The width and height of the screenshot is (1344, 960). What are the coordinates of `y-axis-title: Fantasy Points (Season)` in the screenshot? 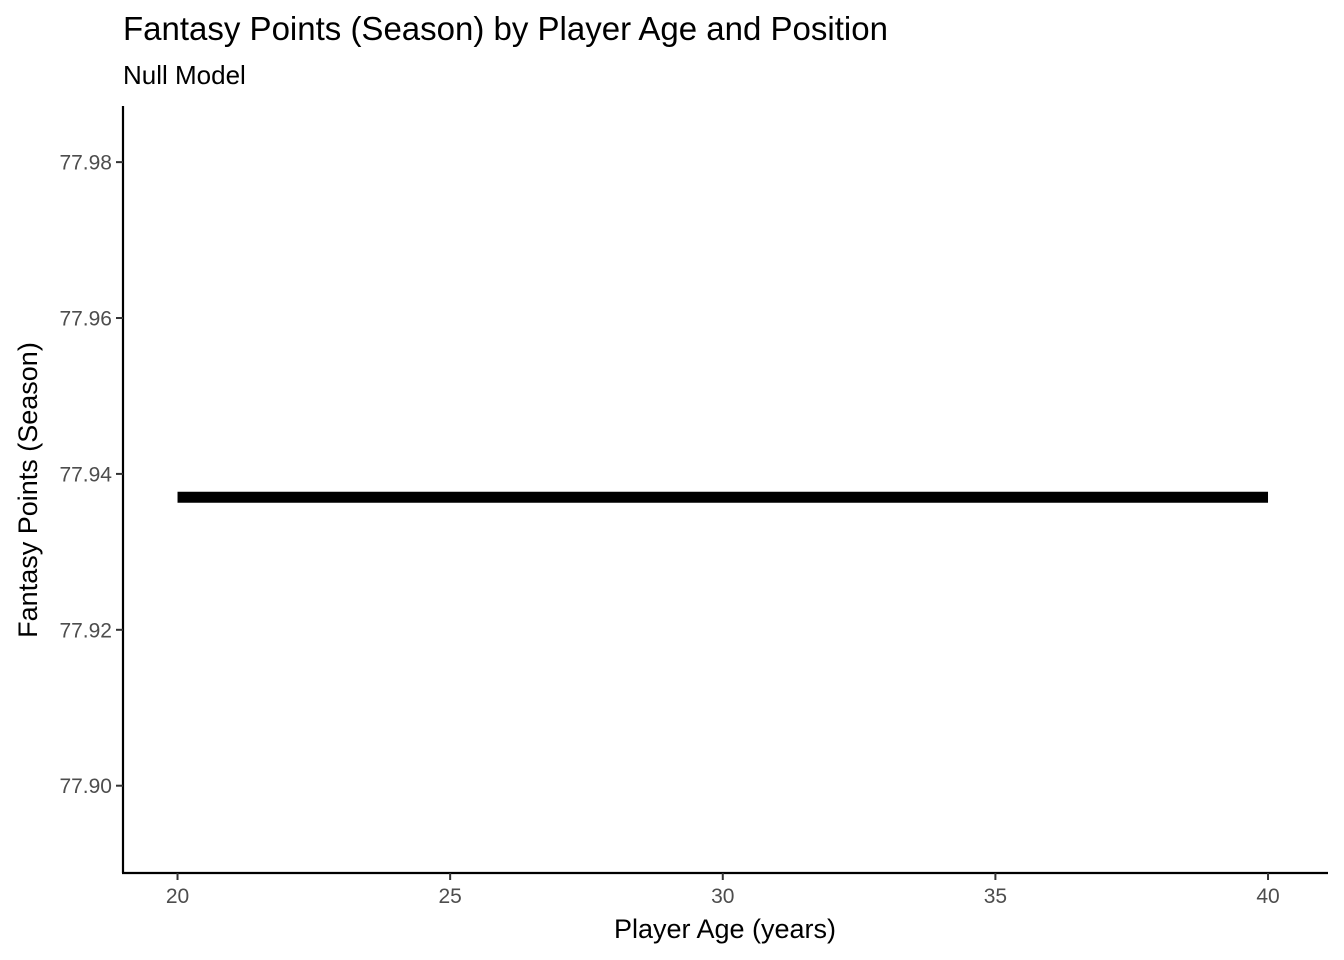 It's located at (28, 490).